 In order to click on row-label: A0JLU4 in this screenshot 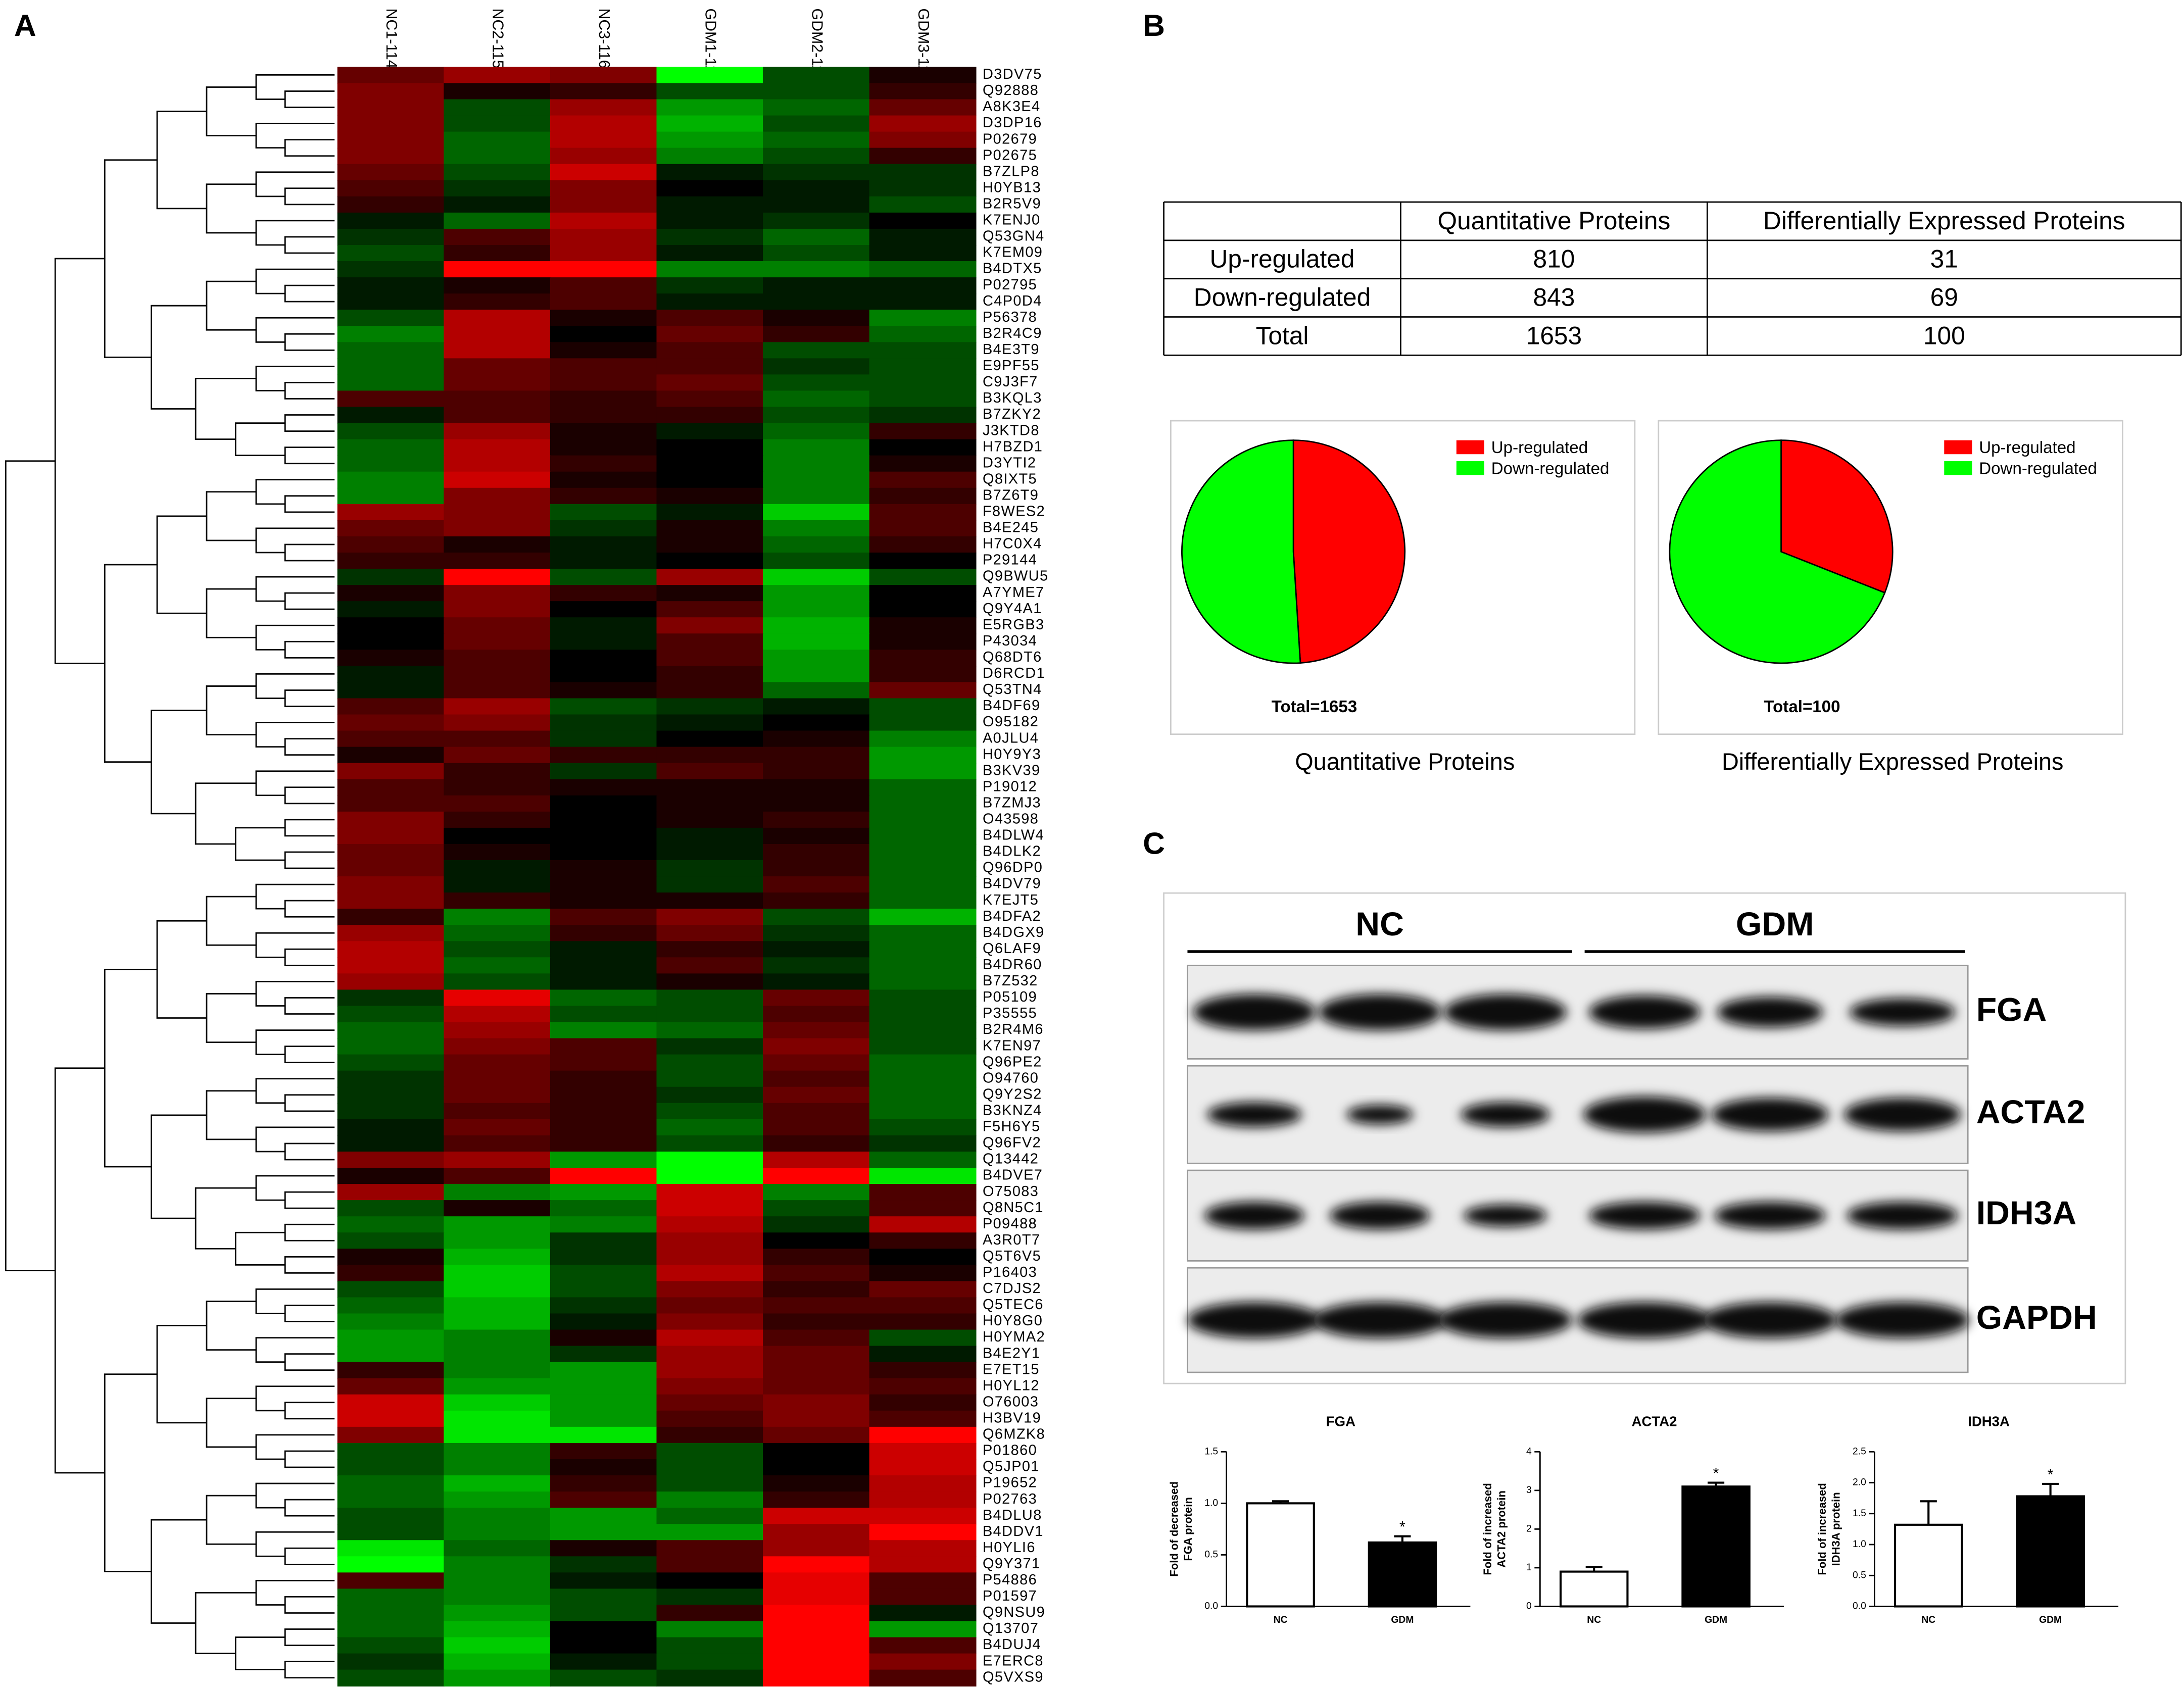, I will do `click(1011, 738)`.